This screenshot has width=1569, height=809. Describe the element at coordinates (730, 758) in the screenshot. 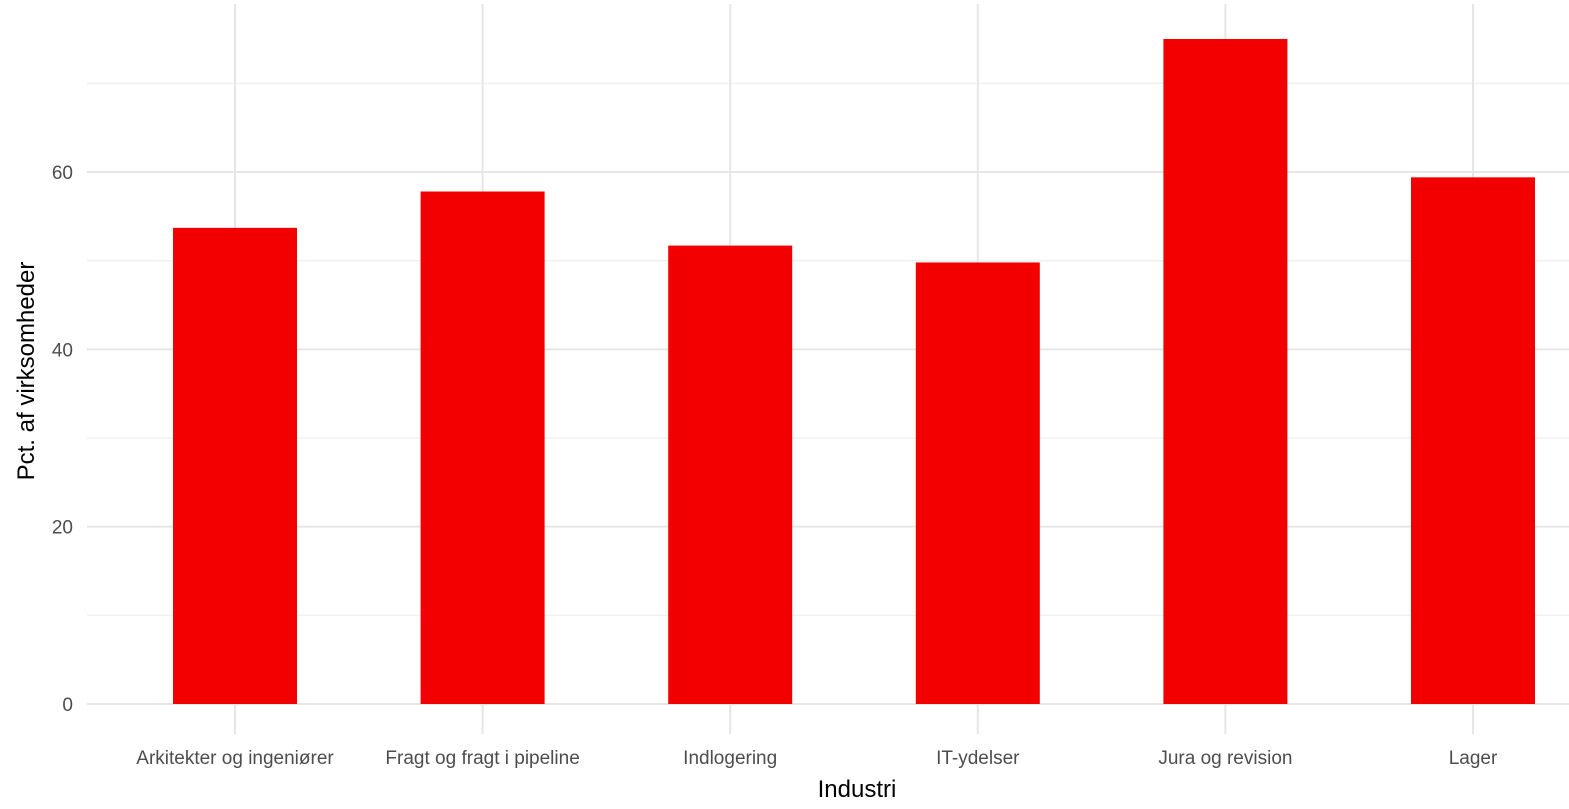

I see `x-tick-label: Indlogering` at that location.